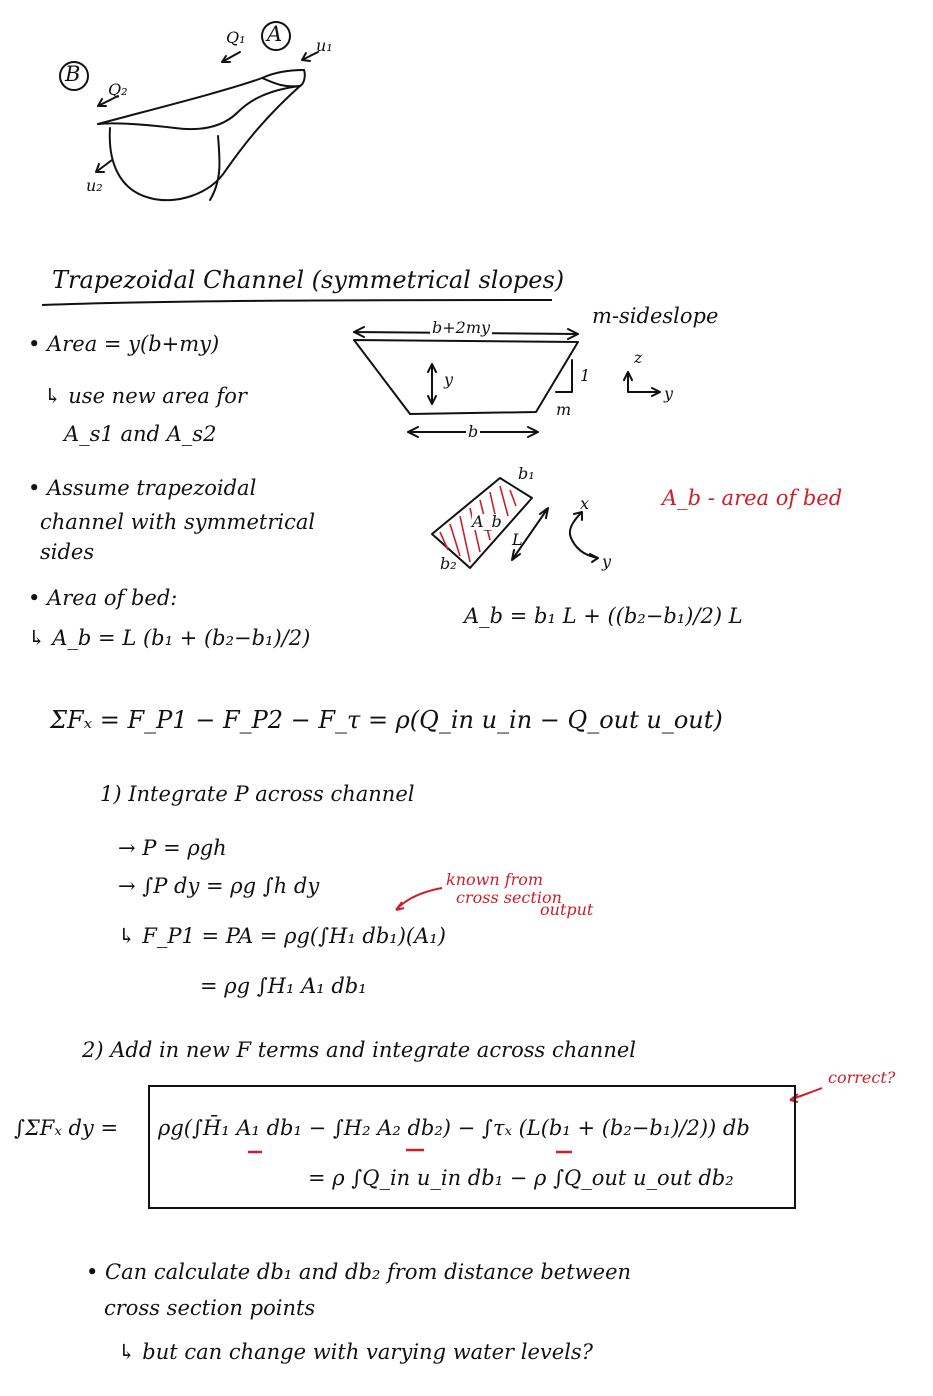  I want to click on fp1-result: = ρg ∫H₁ A₁ db₁, so click(283, 986).